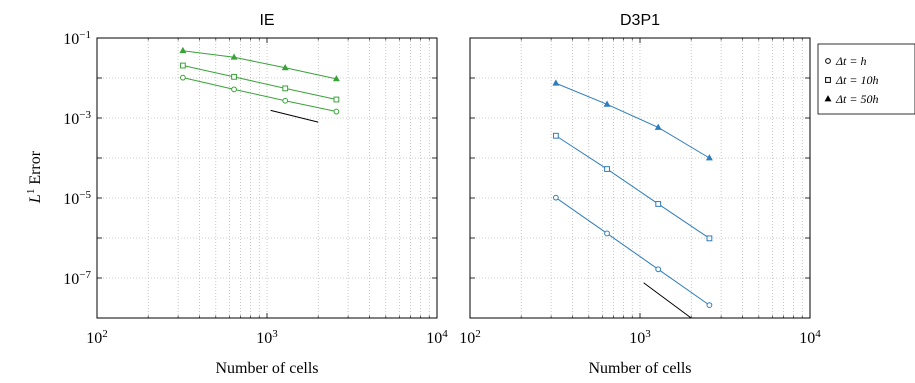 The height and width of the screenshot is (383, 915). What do you see at coordinates (856, 80) in the screenshot?
I see `legend-label: Δt = 10h` at bounding box center [856, 80].